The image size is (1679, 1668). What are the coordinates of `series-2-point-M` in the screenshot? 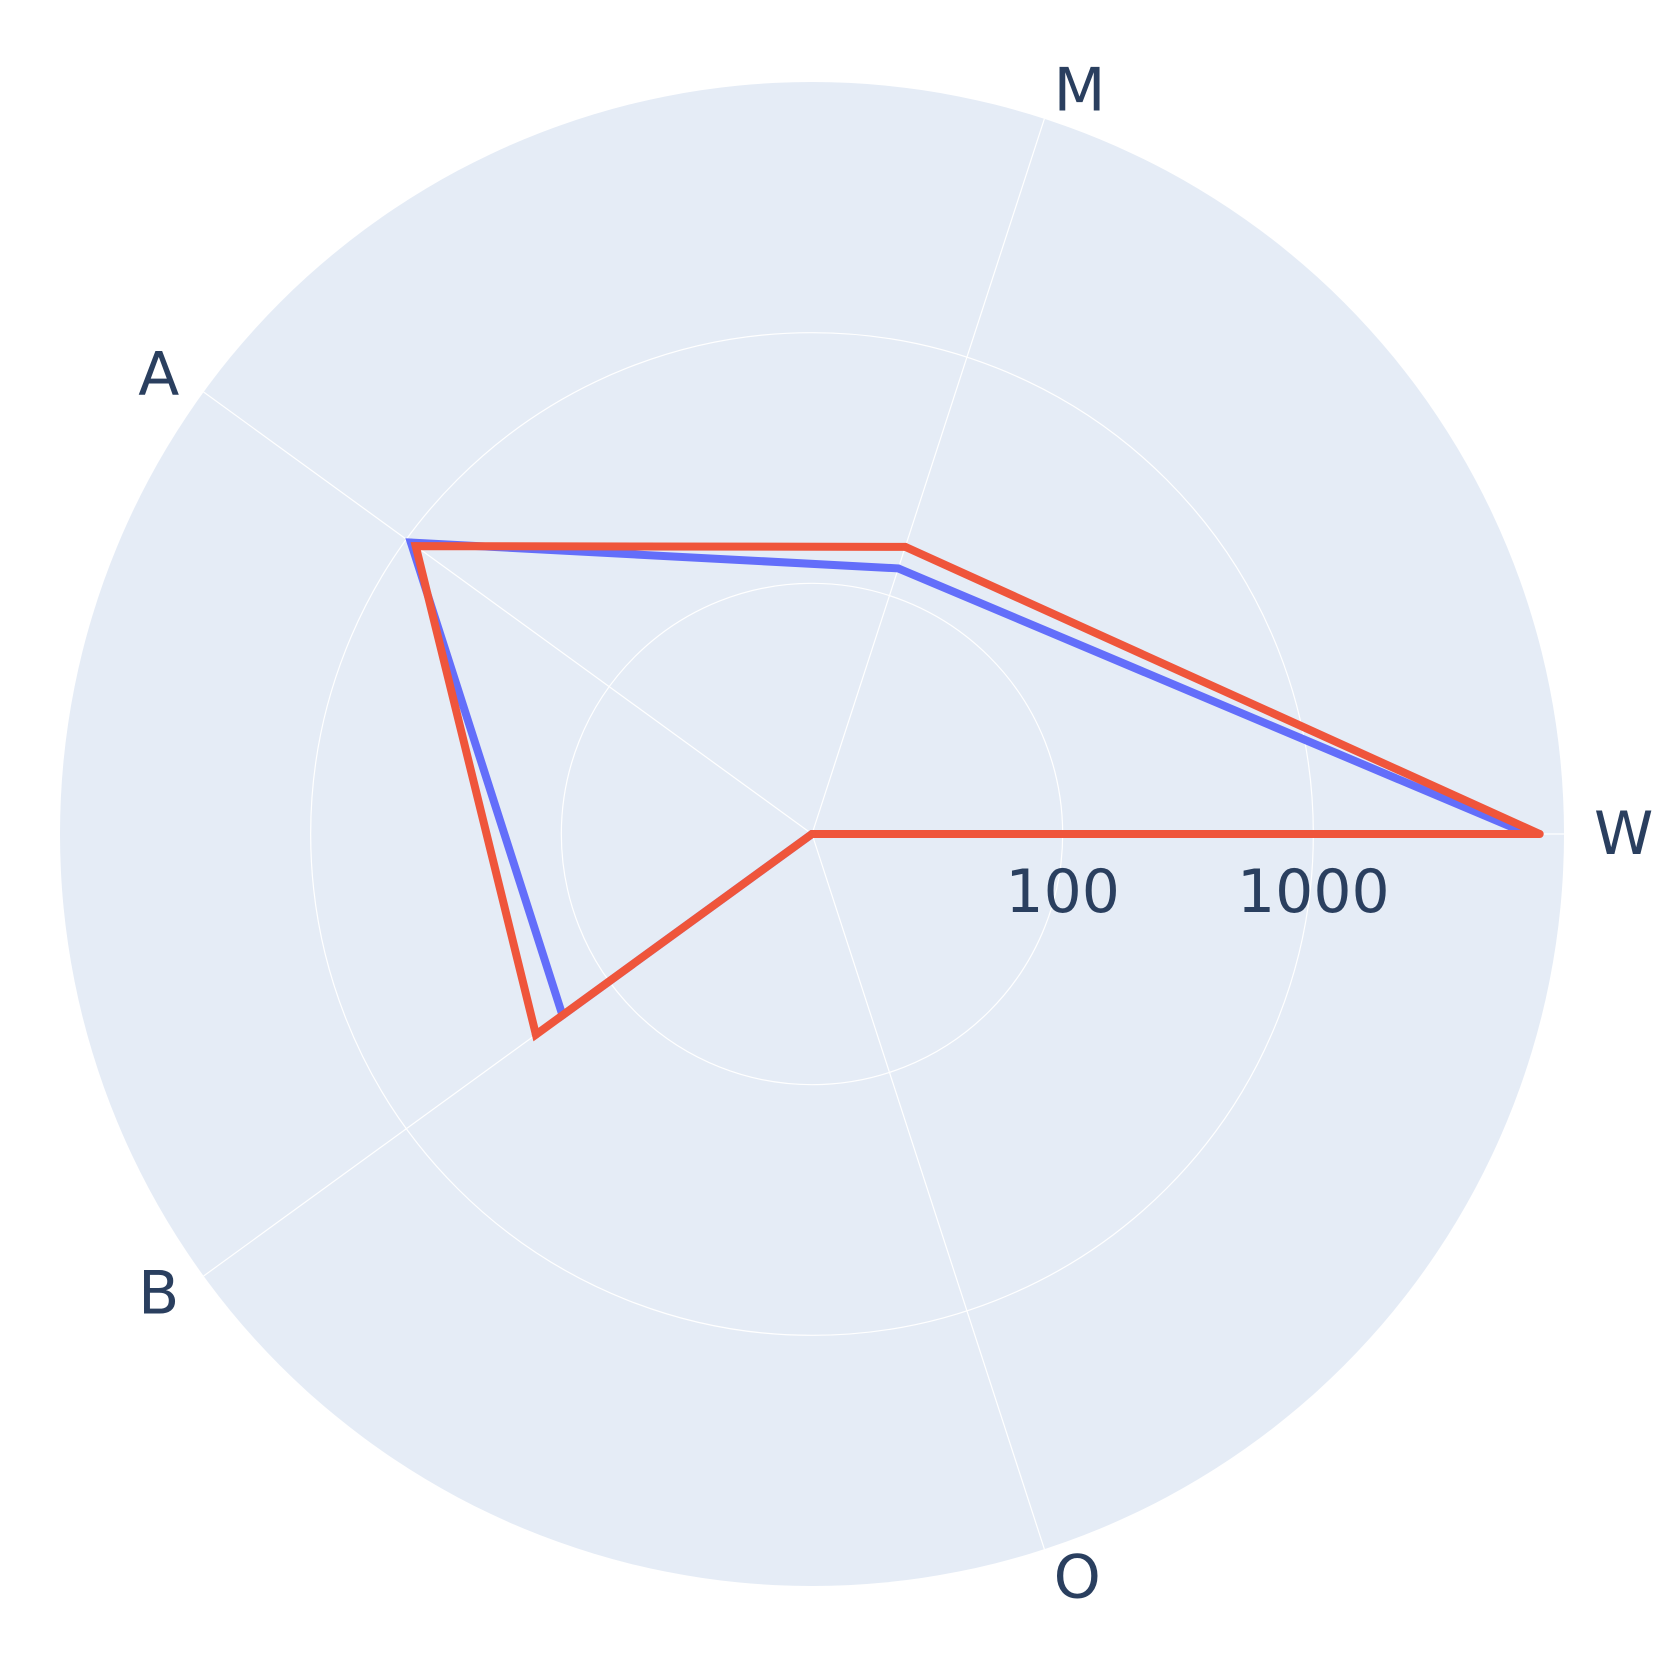 It's located at (905, 547).